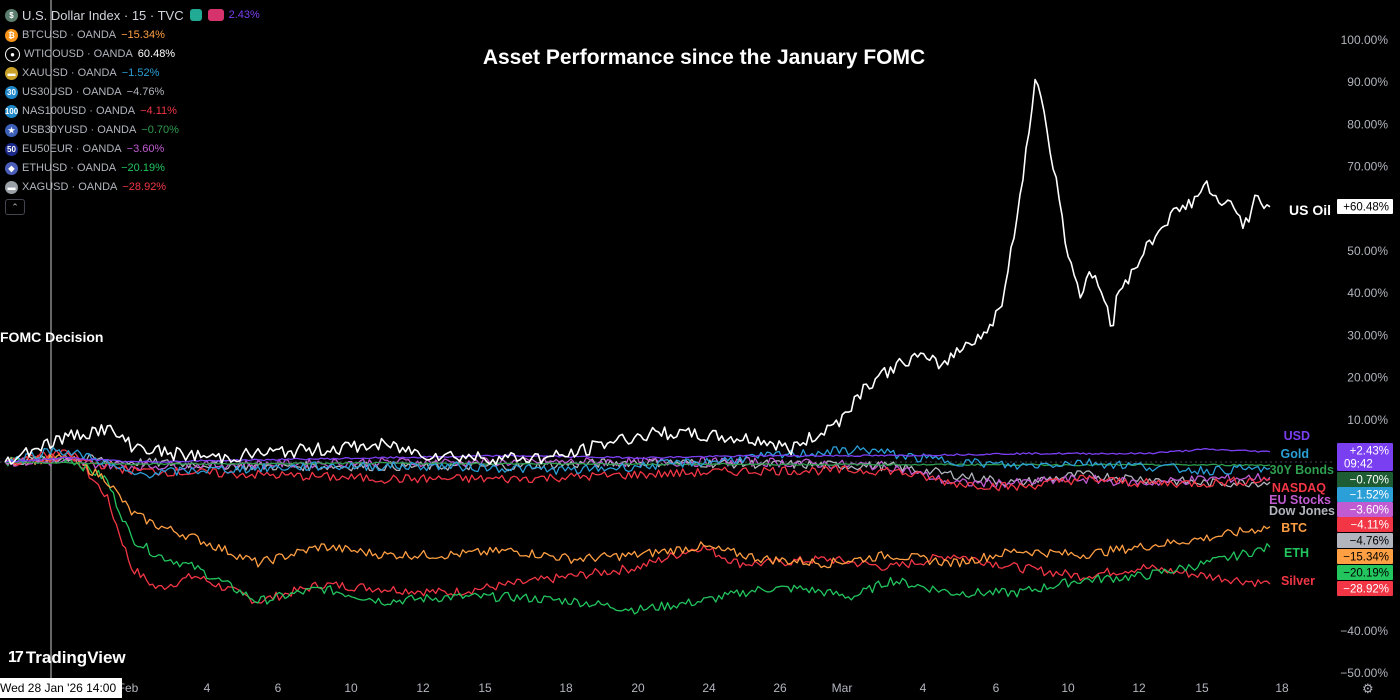 The image size is (1400, 700). Describe the element at coordinates (72, 149) in the screenshot. I see `legend-symbol: EU50EUR · OANDA` at that location.